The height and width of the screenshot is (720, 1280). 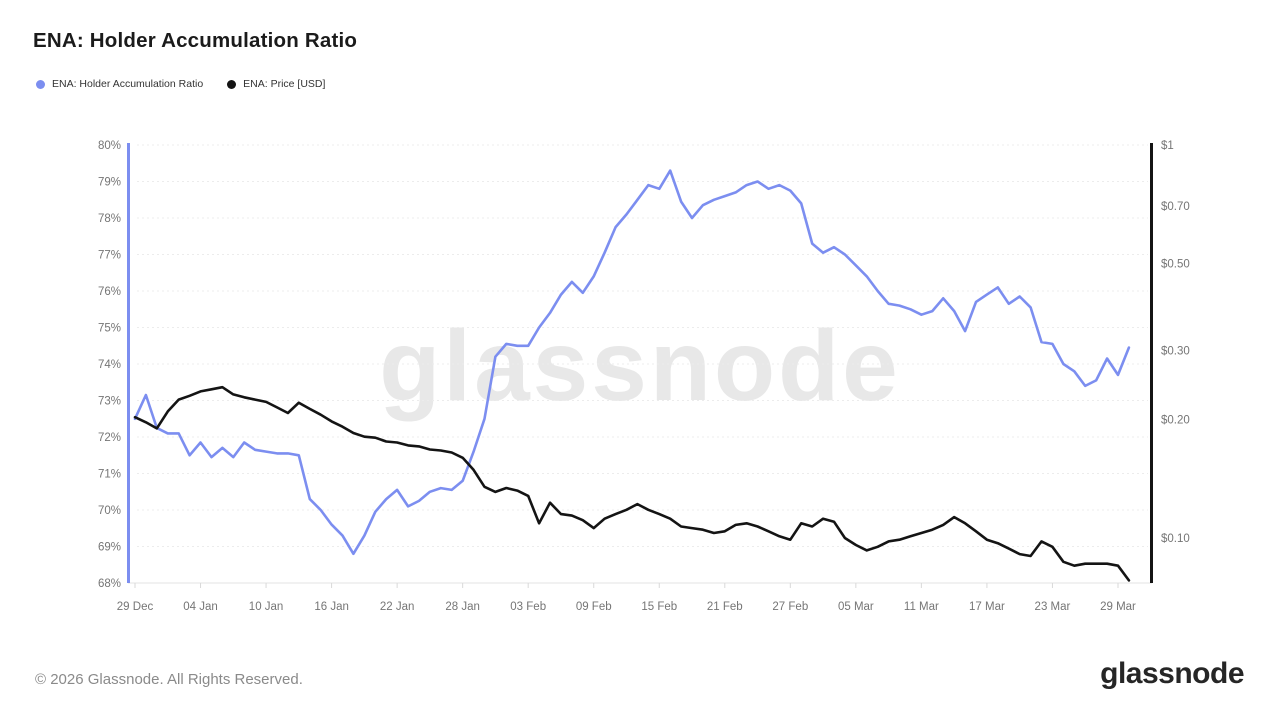 I want to click on x-tick-label: 03 Feb, so click(x=528, y=607).